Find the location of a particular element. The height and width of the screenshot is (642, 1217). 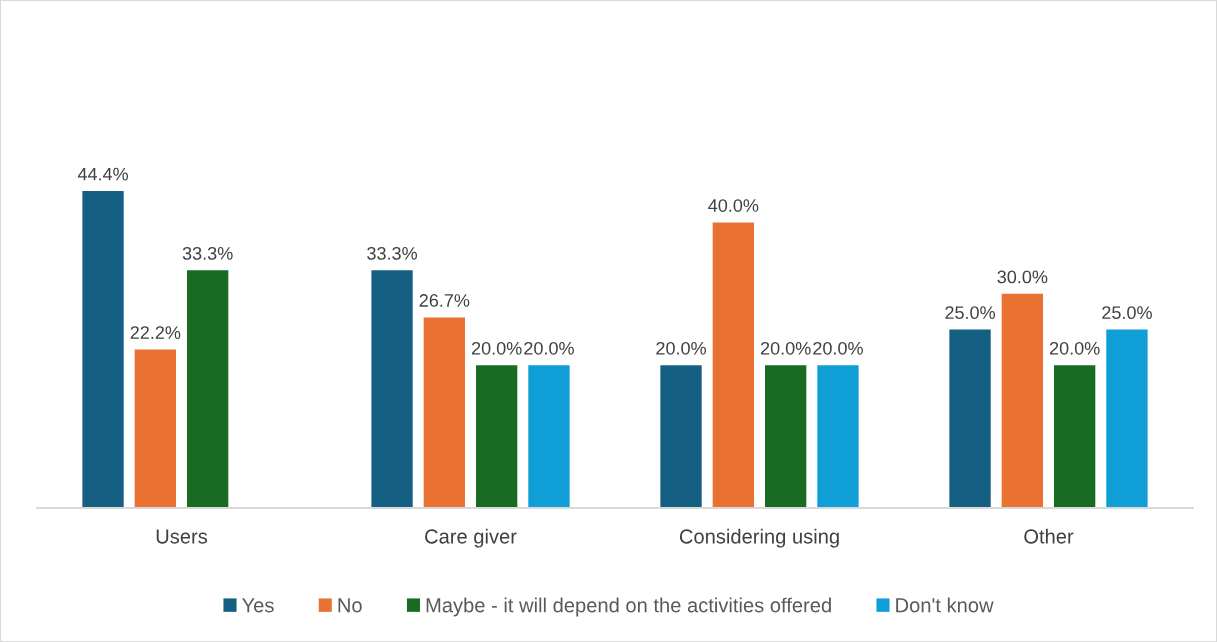

legend-label: No is located at coordinates (350, 605).